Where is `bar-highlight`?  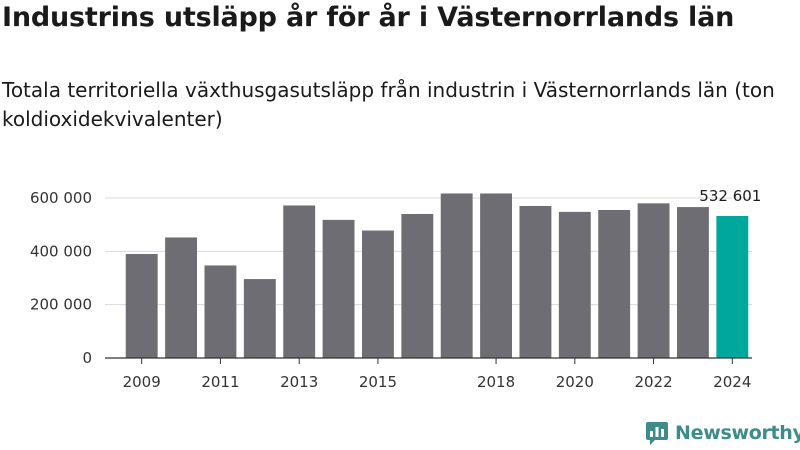
bar-highlight is located at coordinates (732, 286).